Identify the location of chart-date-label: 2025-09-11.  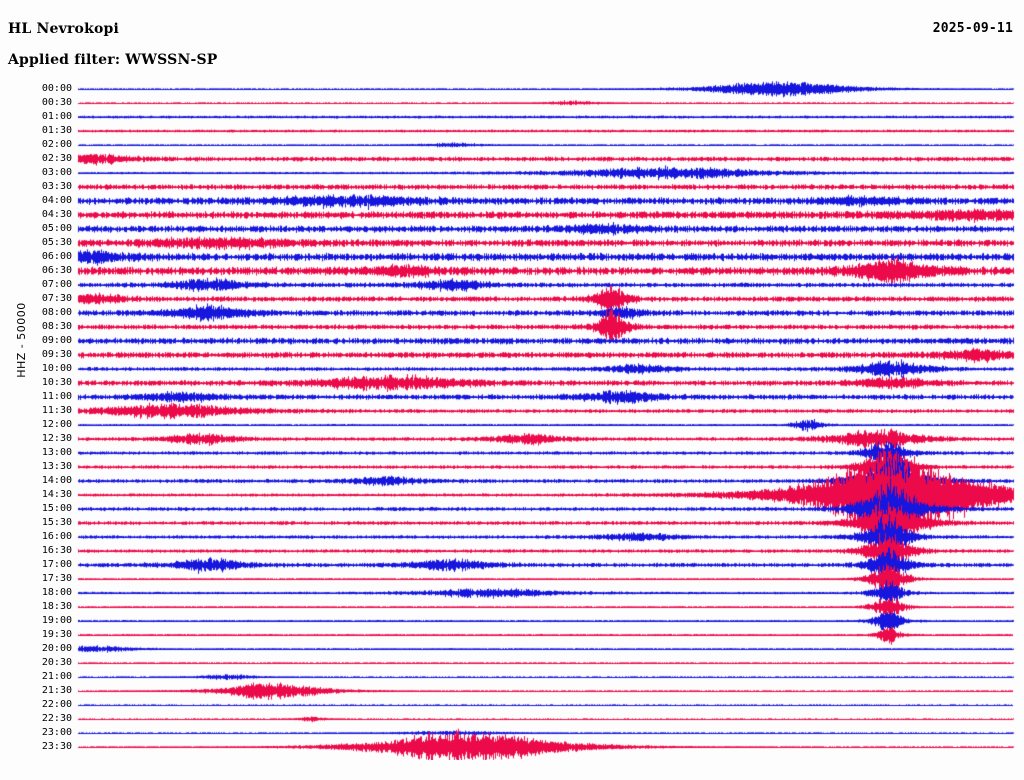
(972, 28).